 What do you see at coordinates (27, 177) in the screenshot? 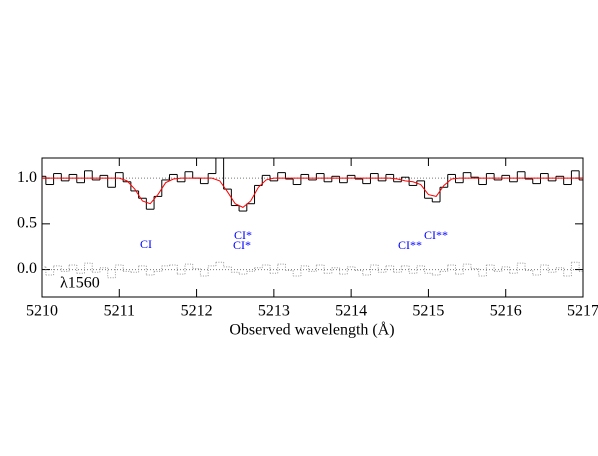
I see `y-tick-label: 1.0` at bounding box center [27, 177].